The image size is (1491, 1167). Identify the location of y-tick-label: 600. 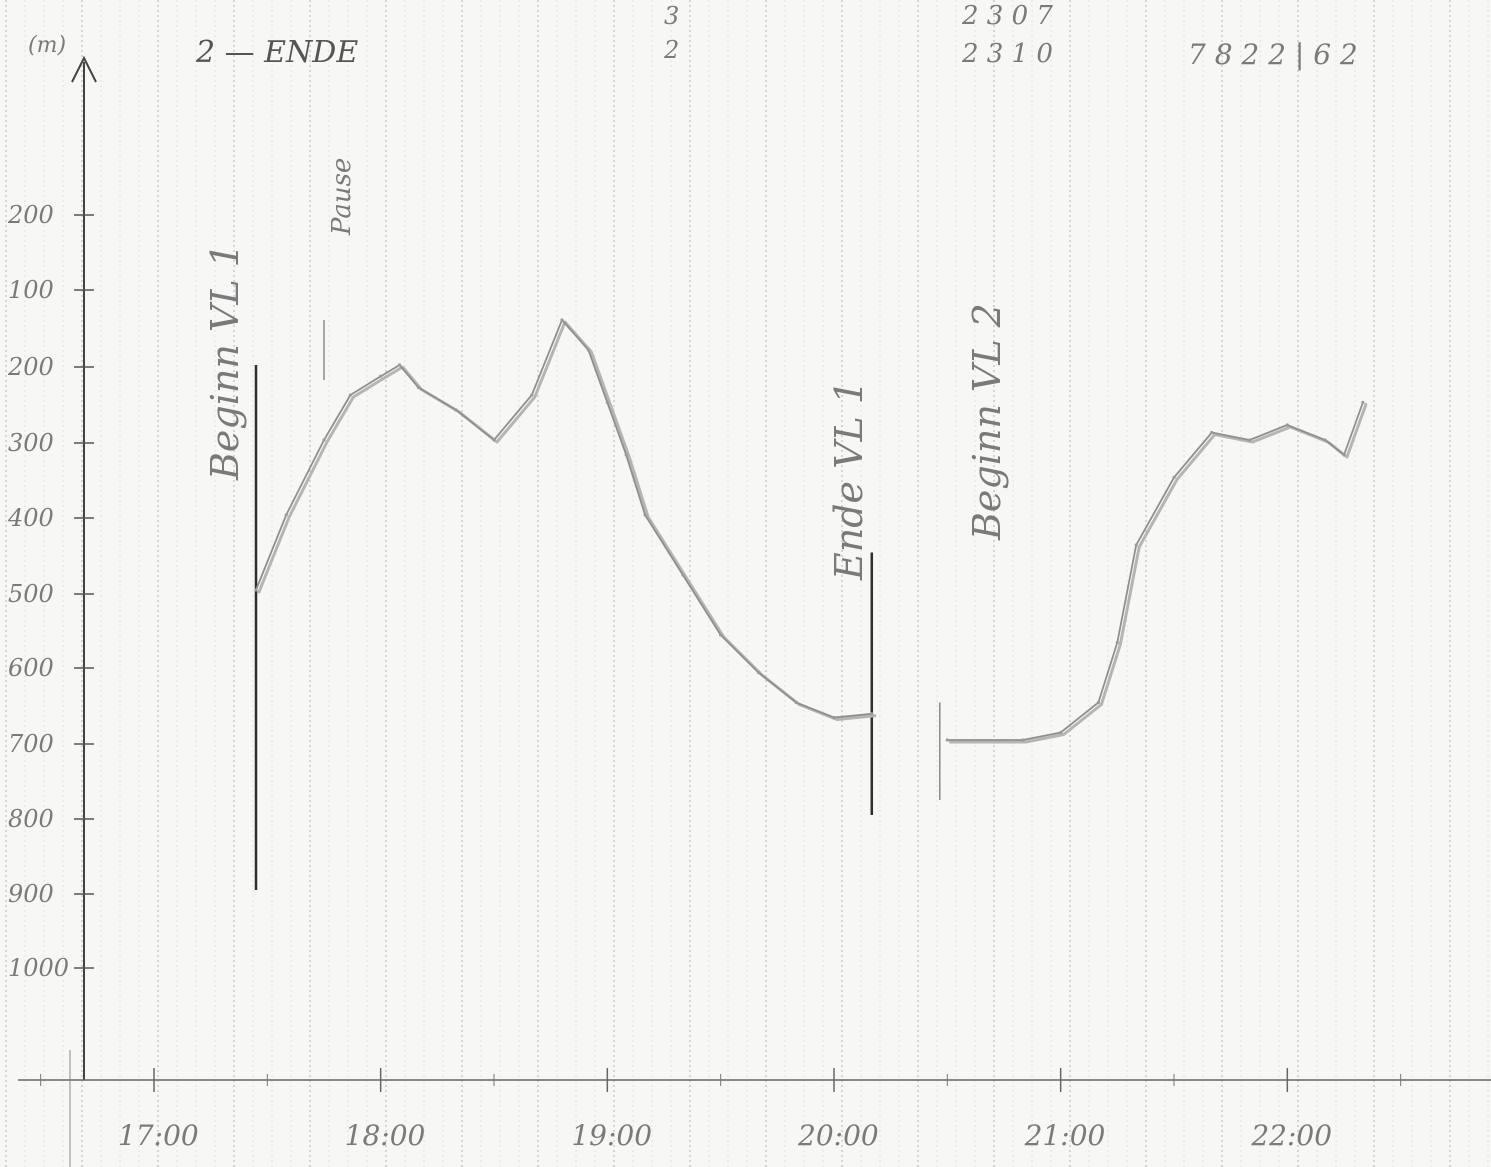
(31, 668).